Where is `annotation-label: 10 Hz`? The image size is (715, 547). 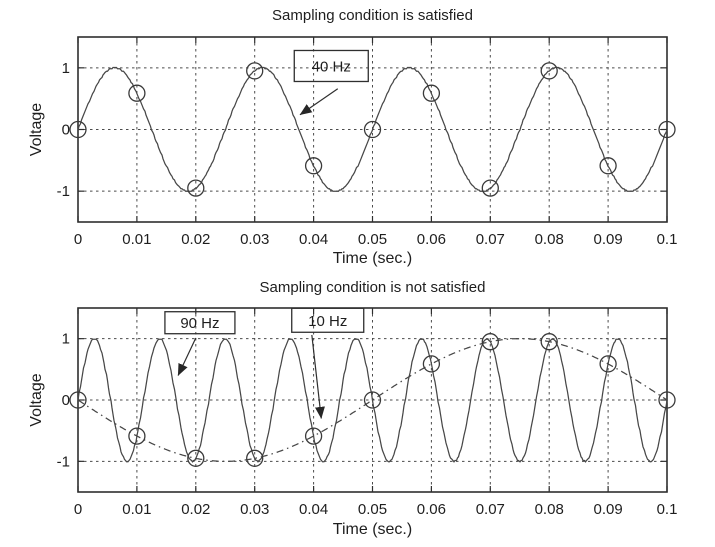
annotation-label: 10 Hz is located at coordinates (327, 321).